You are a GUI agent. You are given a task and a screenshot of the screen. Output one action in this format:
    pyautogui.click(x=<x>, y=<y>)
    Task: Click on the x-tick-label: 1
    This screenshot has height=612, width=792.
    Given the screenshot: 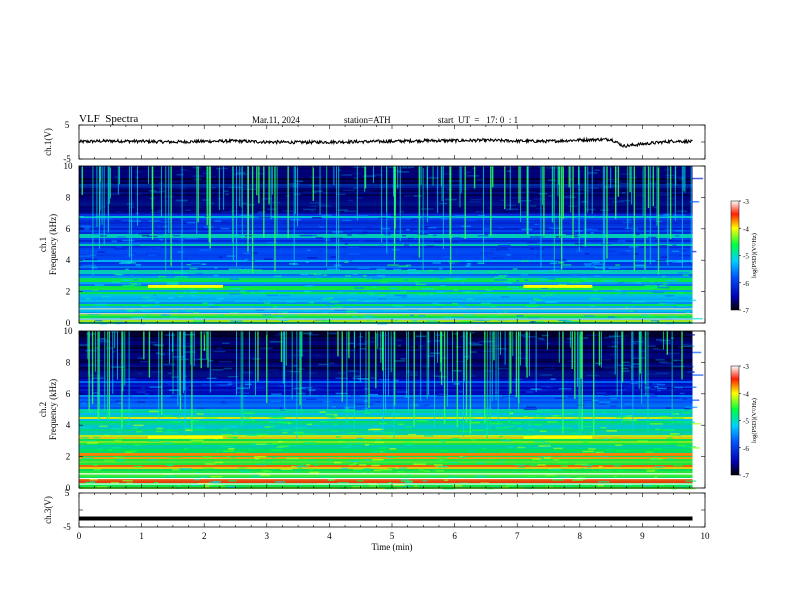 What is the action you would take?
    pyautogui.click(x=141, y=536)
    